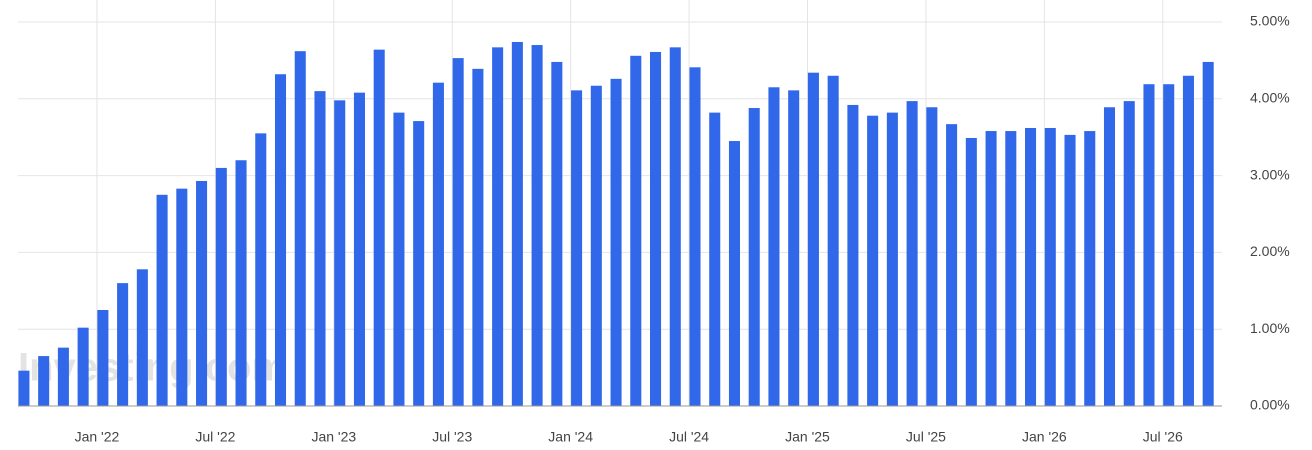 This screenshot has width=1312, height=450. Describe the element at coordinates (807, 437) in the screenshot. I see `x-tick-label: Jan '25` at that location.